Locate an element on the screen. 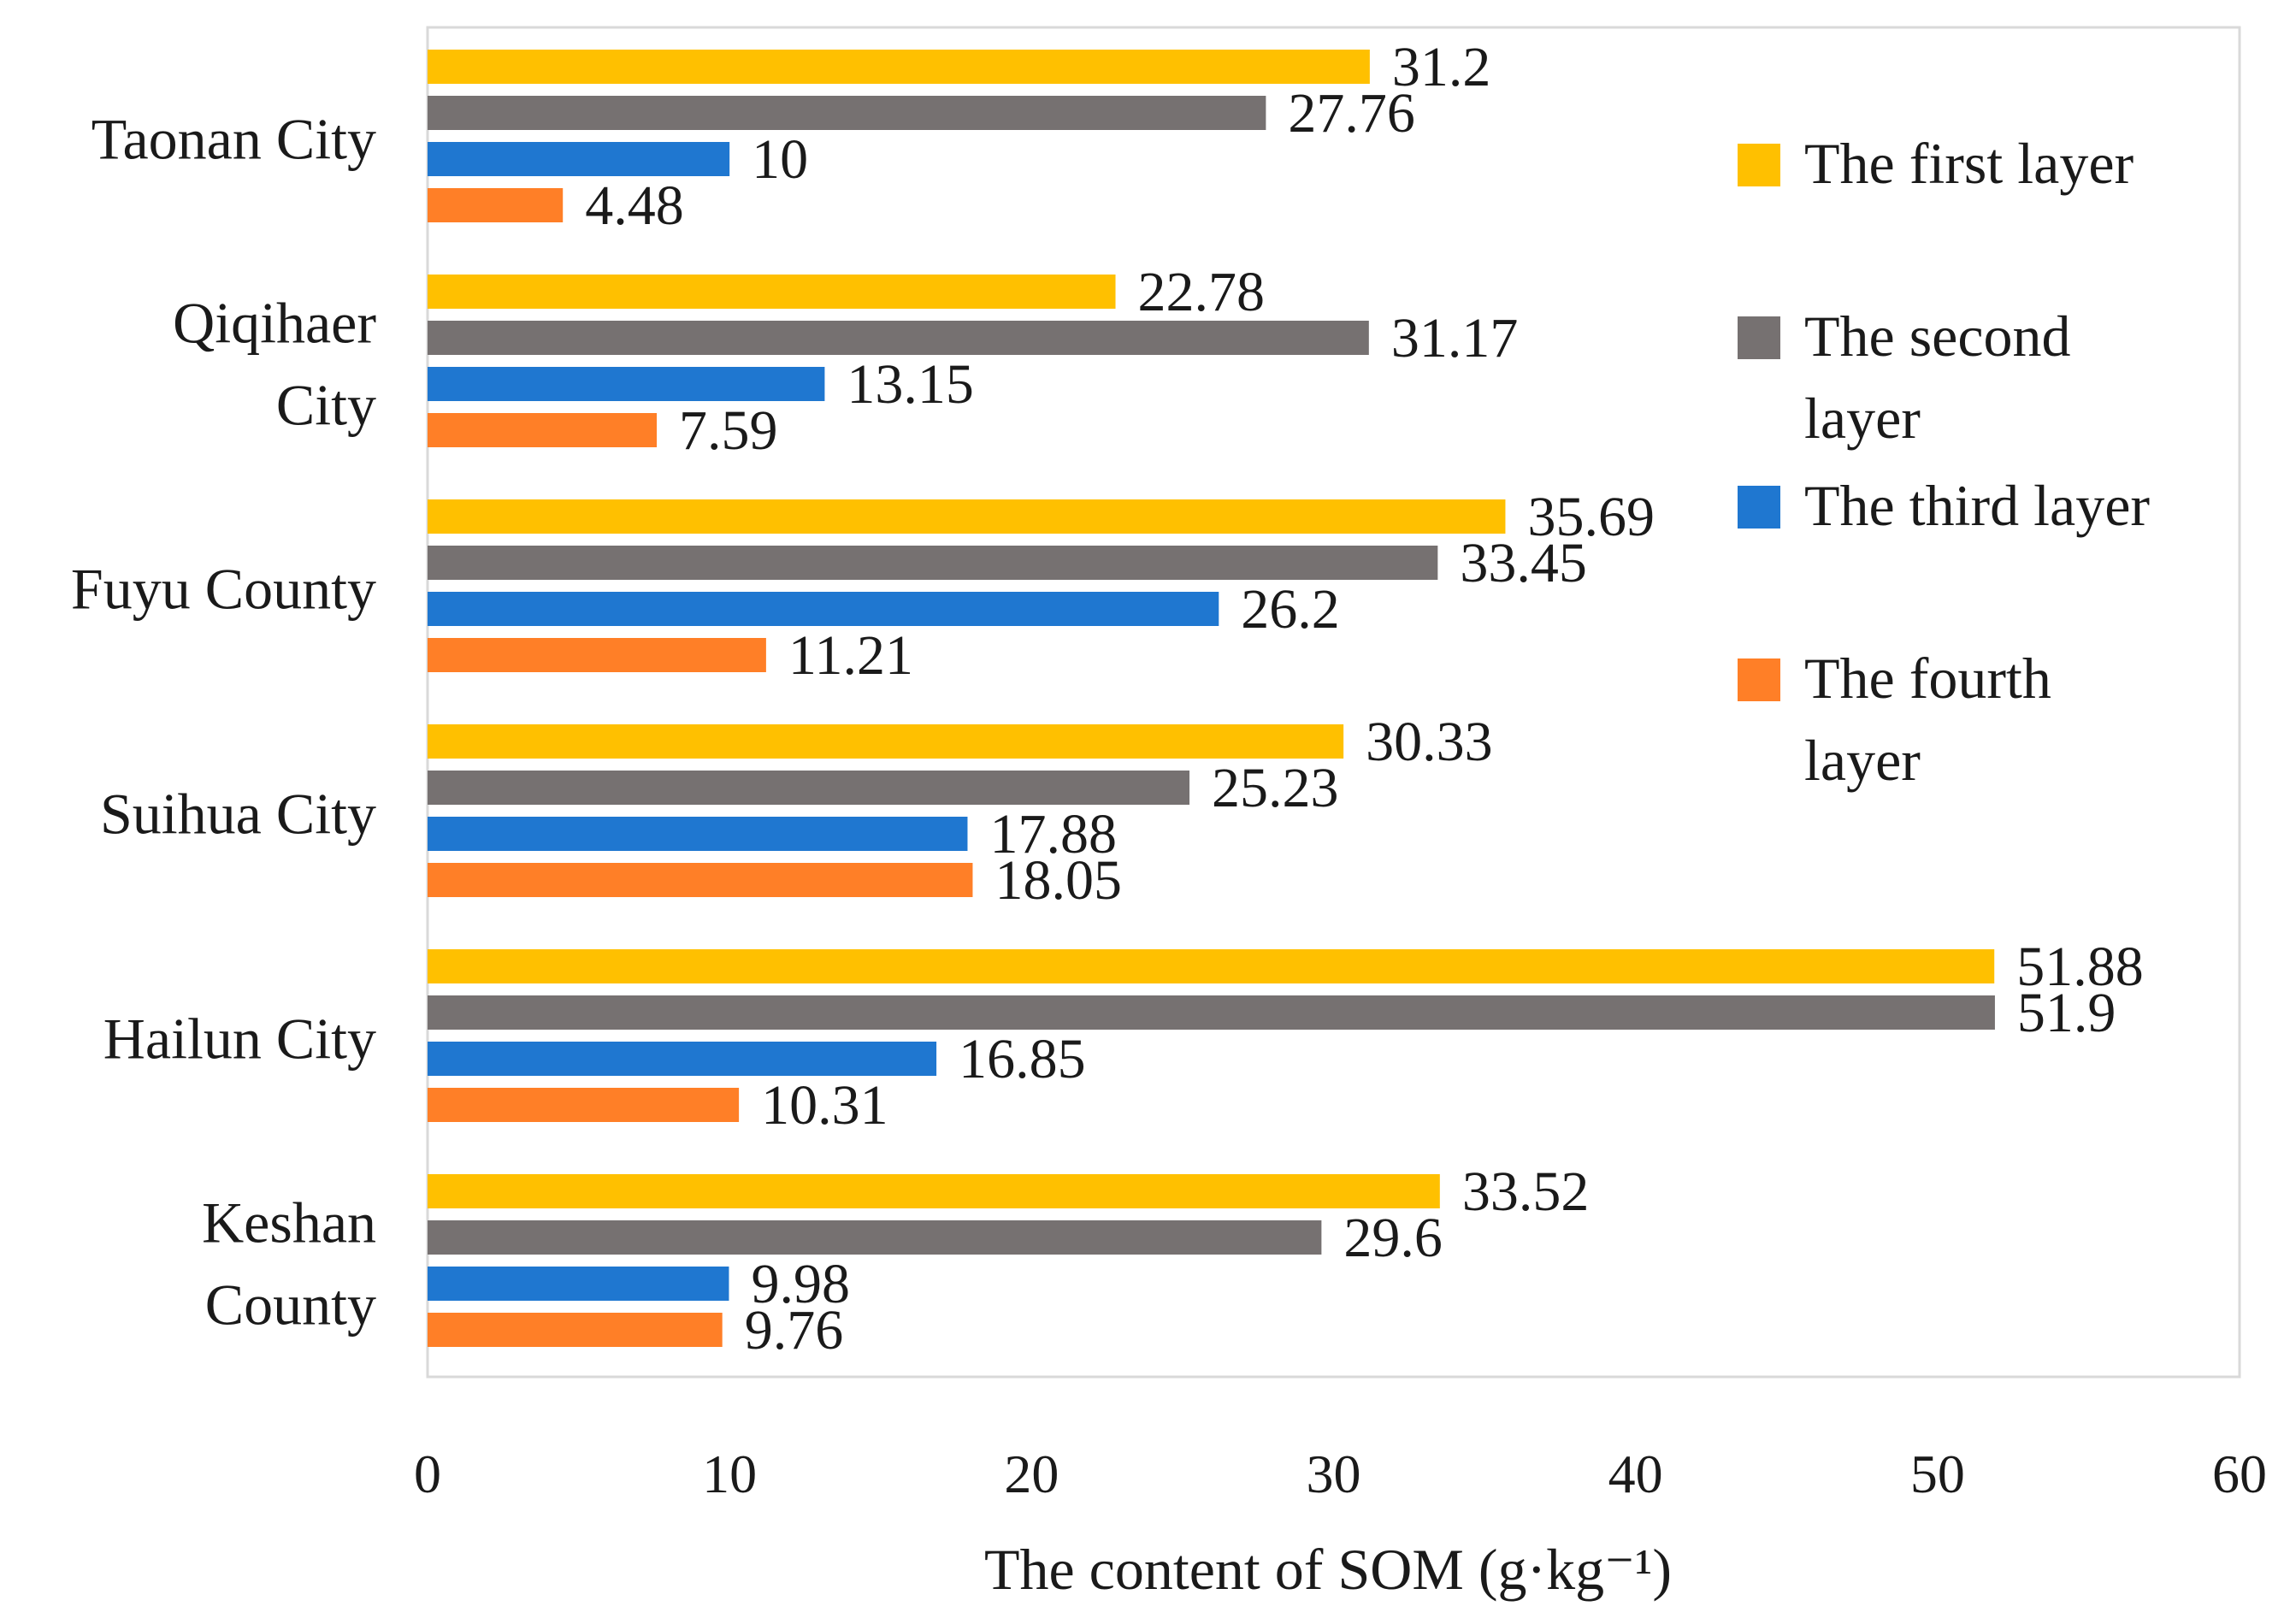 This screenshot has height=1624, width=2284. x-tick-label-20: 20 is located at coordinates (1031, 1474).